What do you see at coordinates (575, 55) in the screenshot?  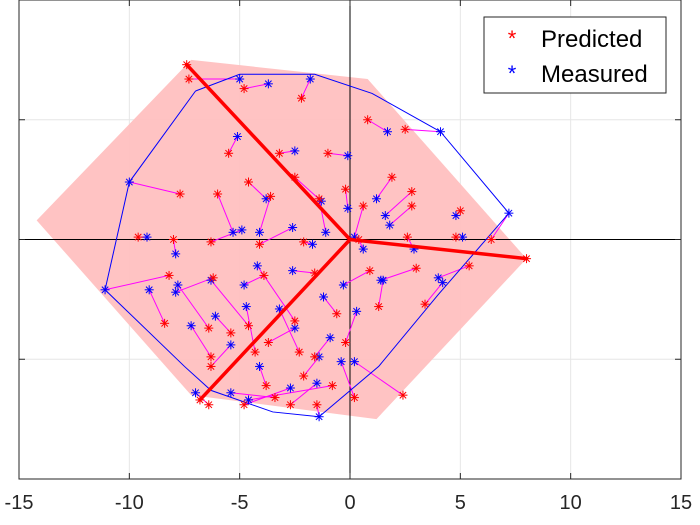 I see `legend-box` at bounding box center [575, 55].